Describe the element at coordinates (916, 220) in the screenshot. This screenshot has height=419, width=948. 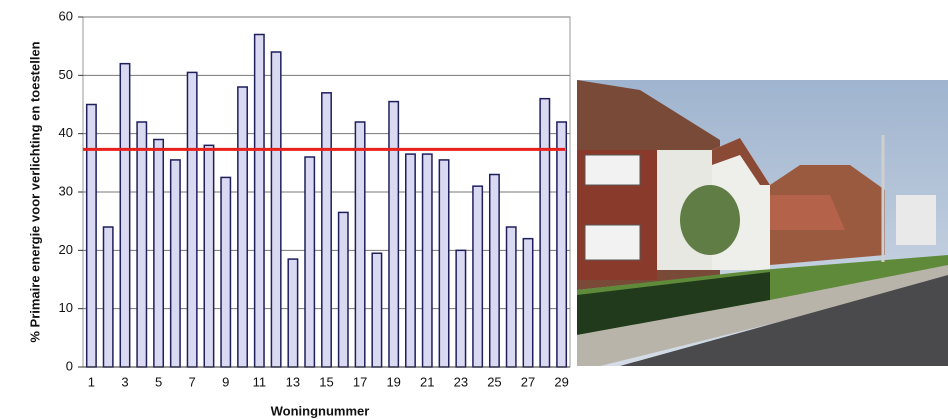
I see `far-house-white` at that location.